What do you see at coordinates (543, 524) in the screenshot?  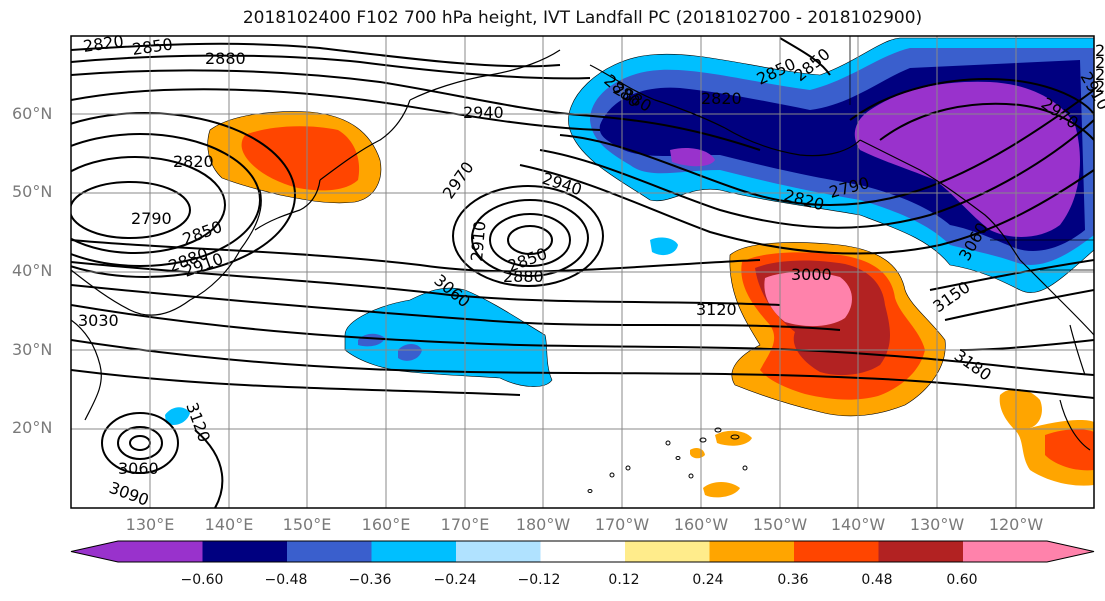 I see `lon-label-180w: 180°W` at bounding box center [543, 524].